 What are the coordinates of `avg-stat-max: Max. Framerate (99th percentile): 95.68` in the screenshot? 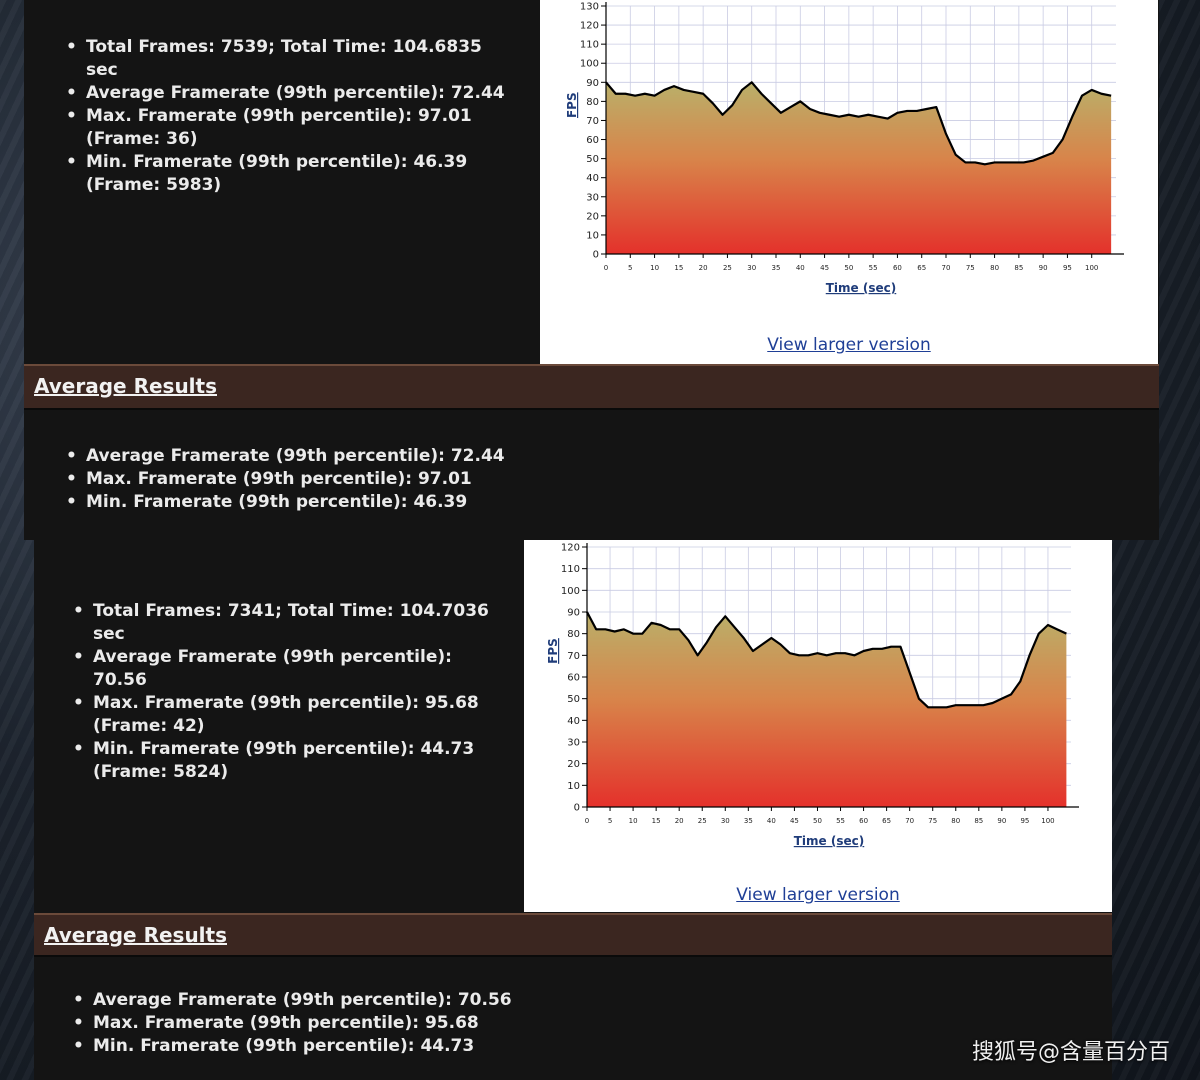 It's located at (353, 1023).